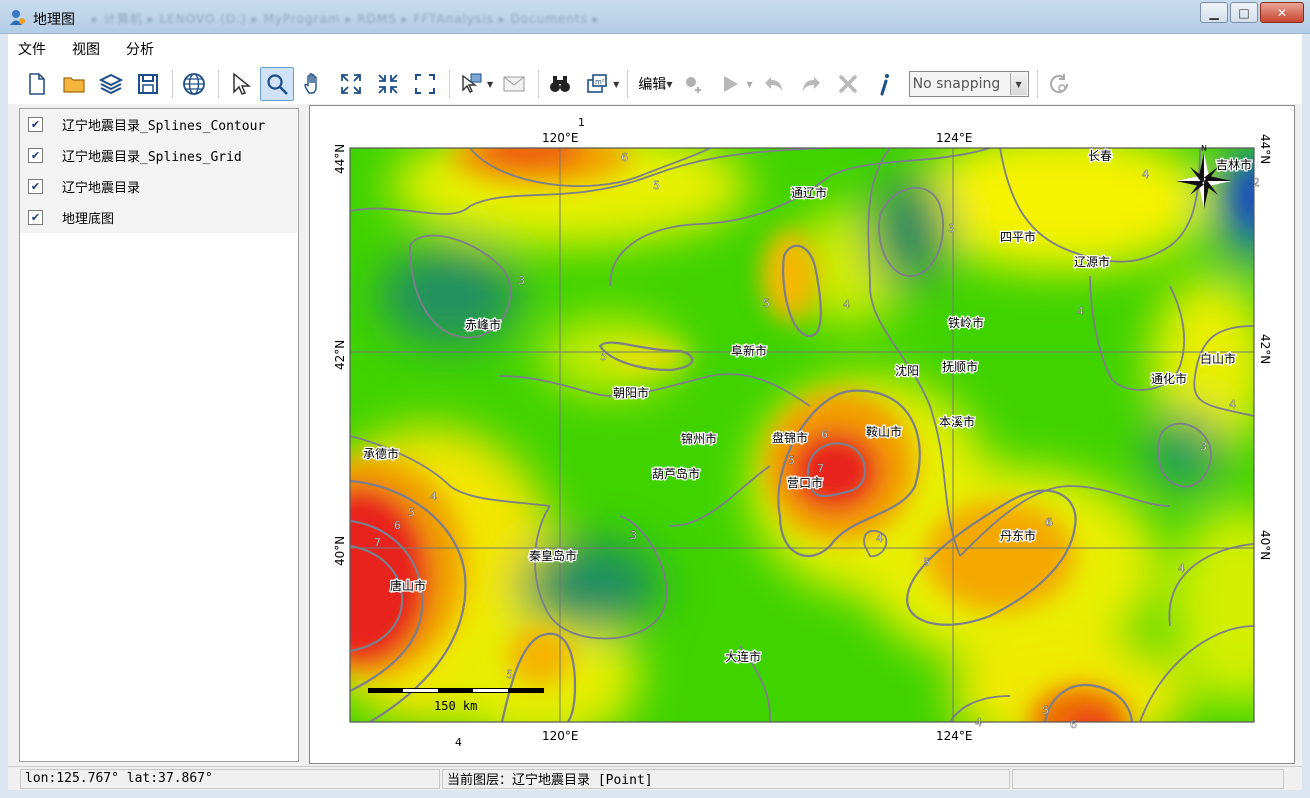 Image resolution: width=1310 pixels, height=798 pixels. What do you see at coordinates (408, 585) in the screenshot?
I see `city-label: 唐山市` at bounding box center [408, 585].